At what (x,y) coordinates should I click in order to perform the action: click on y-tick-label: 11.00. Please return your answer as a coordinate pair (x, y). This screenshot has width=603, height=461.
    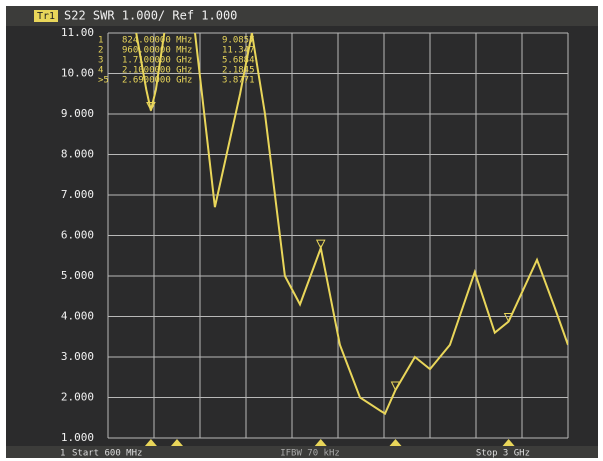
    Looking at the image, I should click on (77, 32).